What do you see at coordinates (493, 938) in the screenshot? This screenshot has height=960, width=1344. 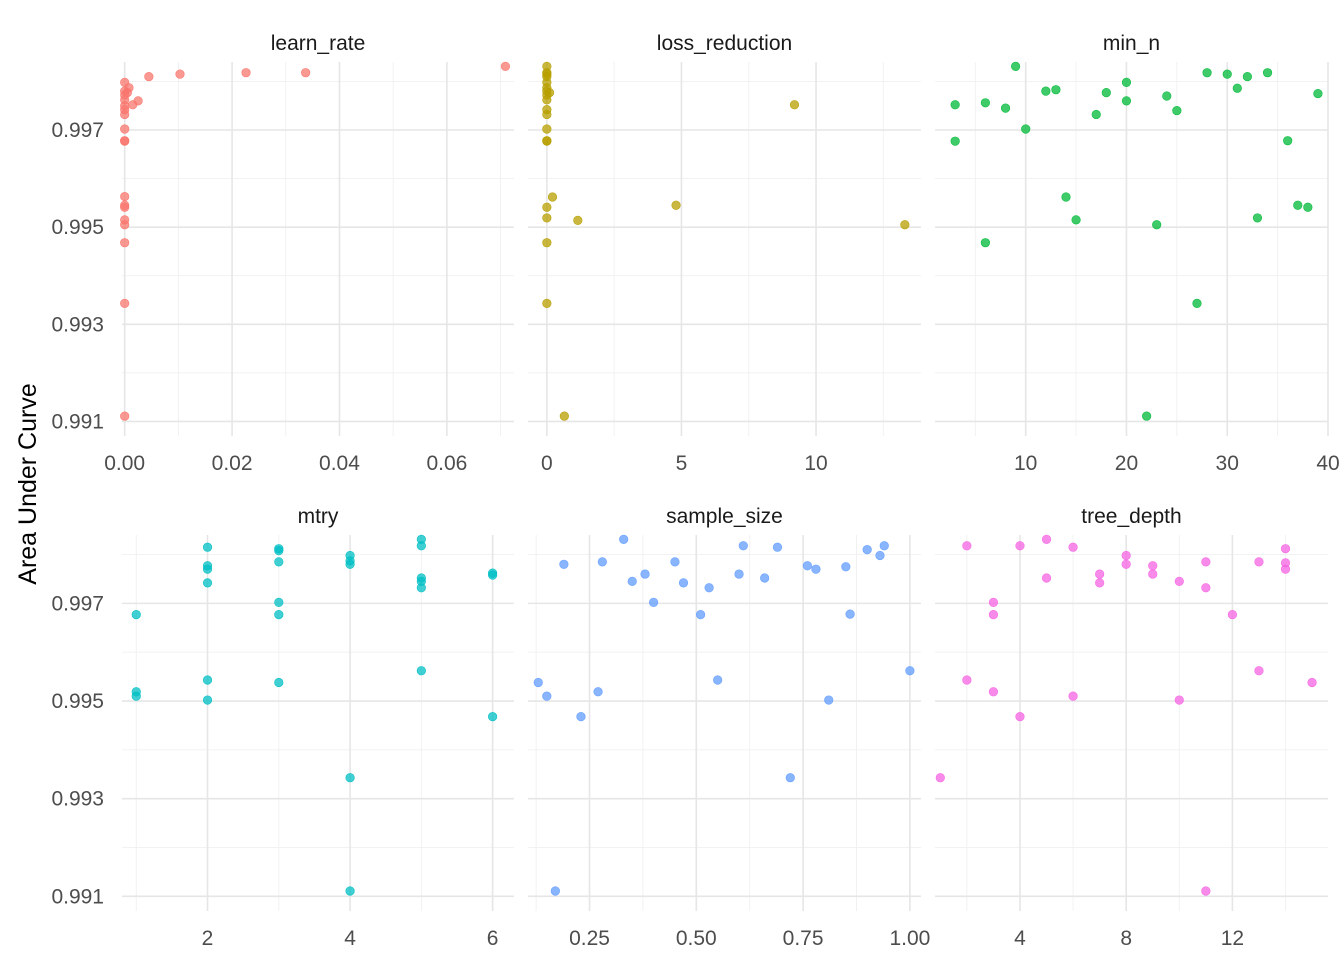 I see `x-tick-label: 6` at bounding box center [493, 938].